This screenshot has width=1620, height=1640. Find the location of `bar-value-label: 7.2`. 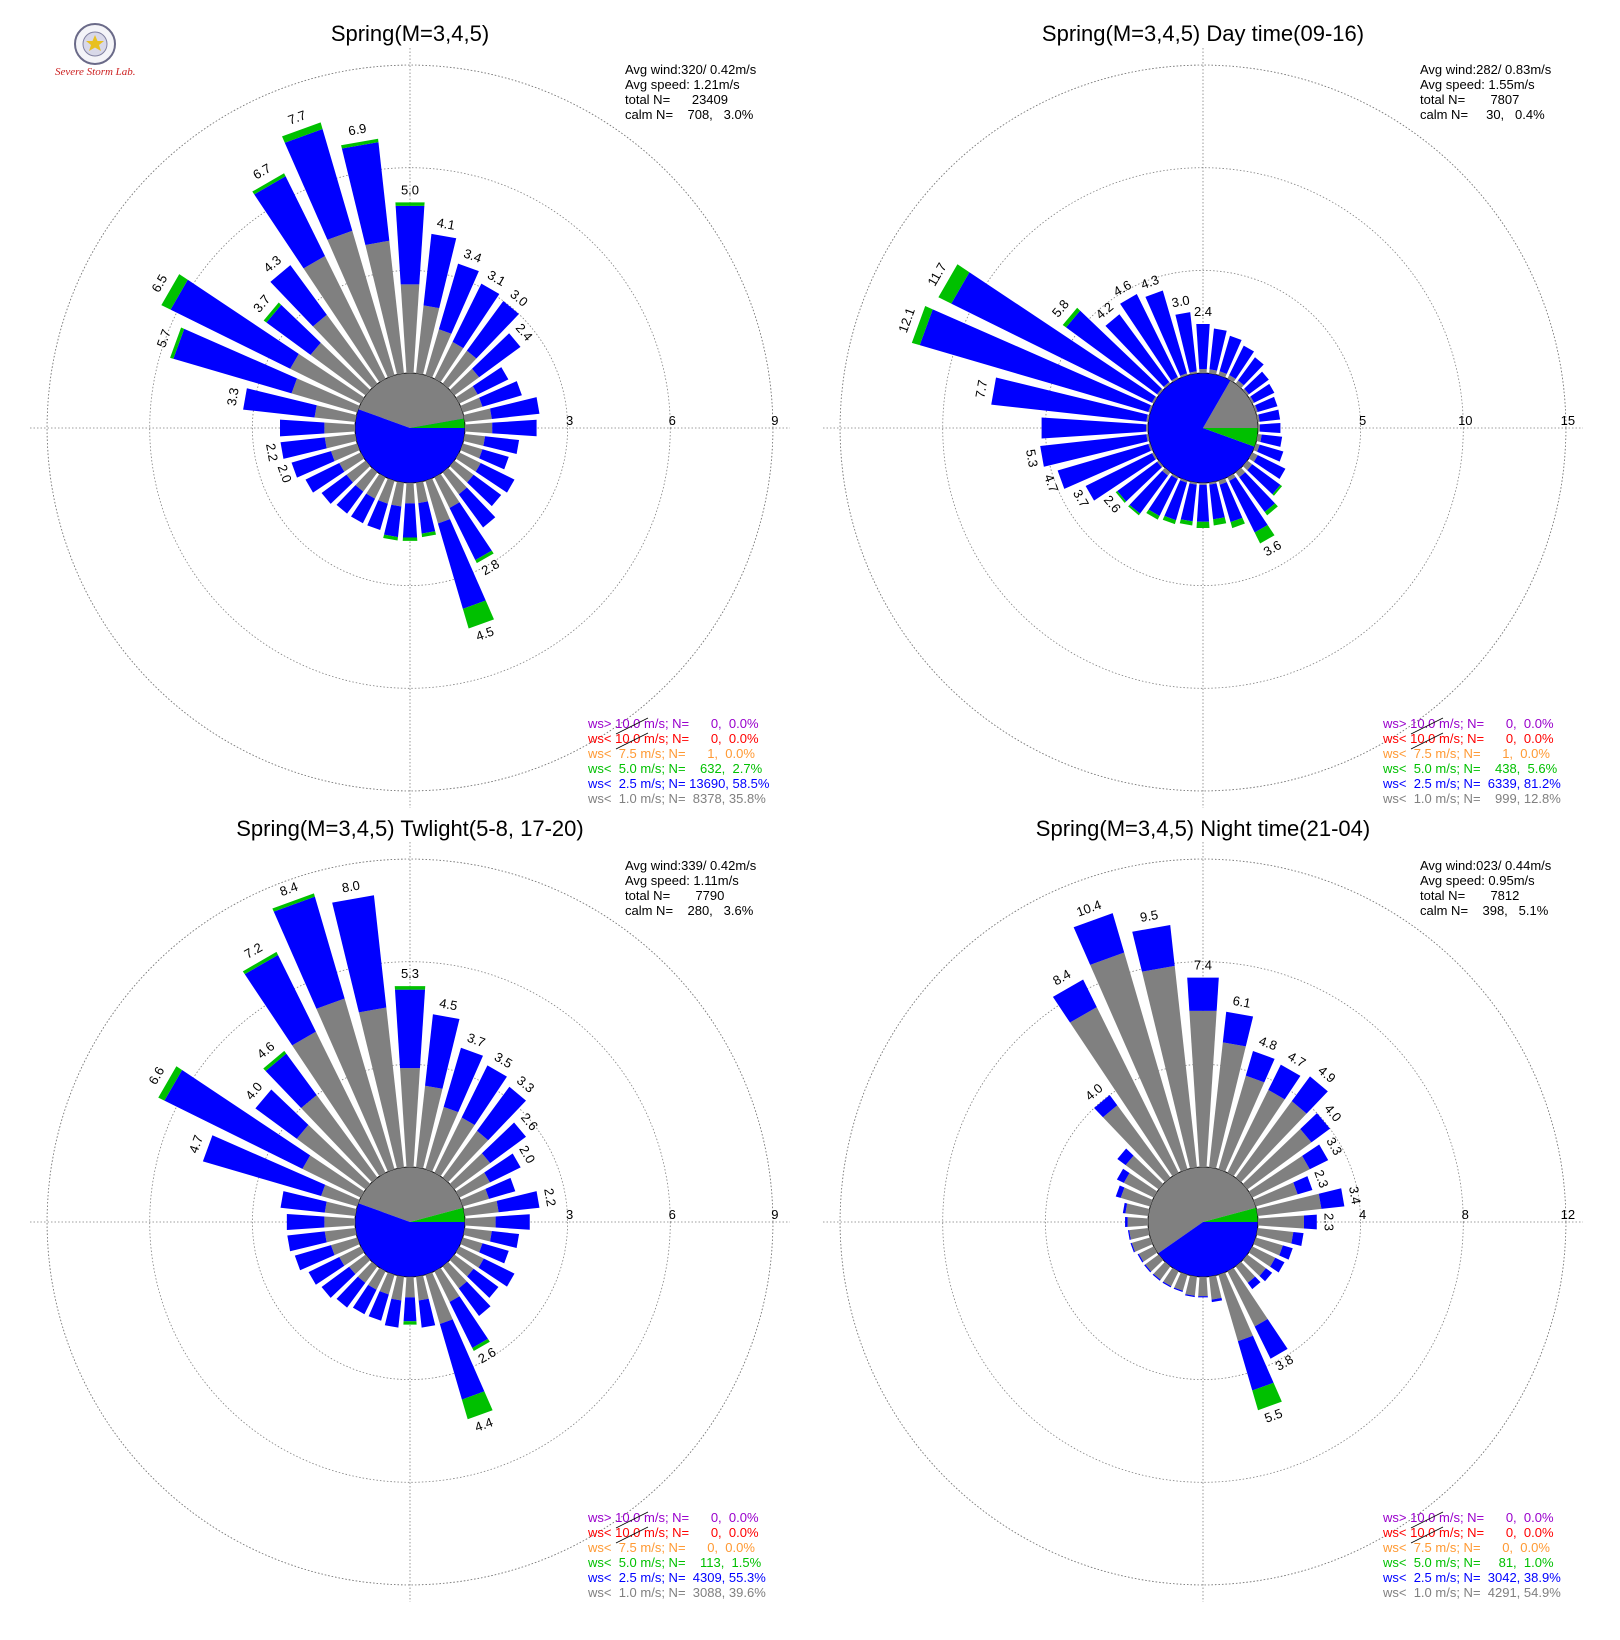

bar-value-label: 7.2 is located at coordinates (253, 951).